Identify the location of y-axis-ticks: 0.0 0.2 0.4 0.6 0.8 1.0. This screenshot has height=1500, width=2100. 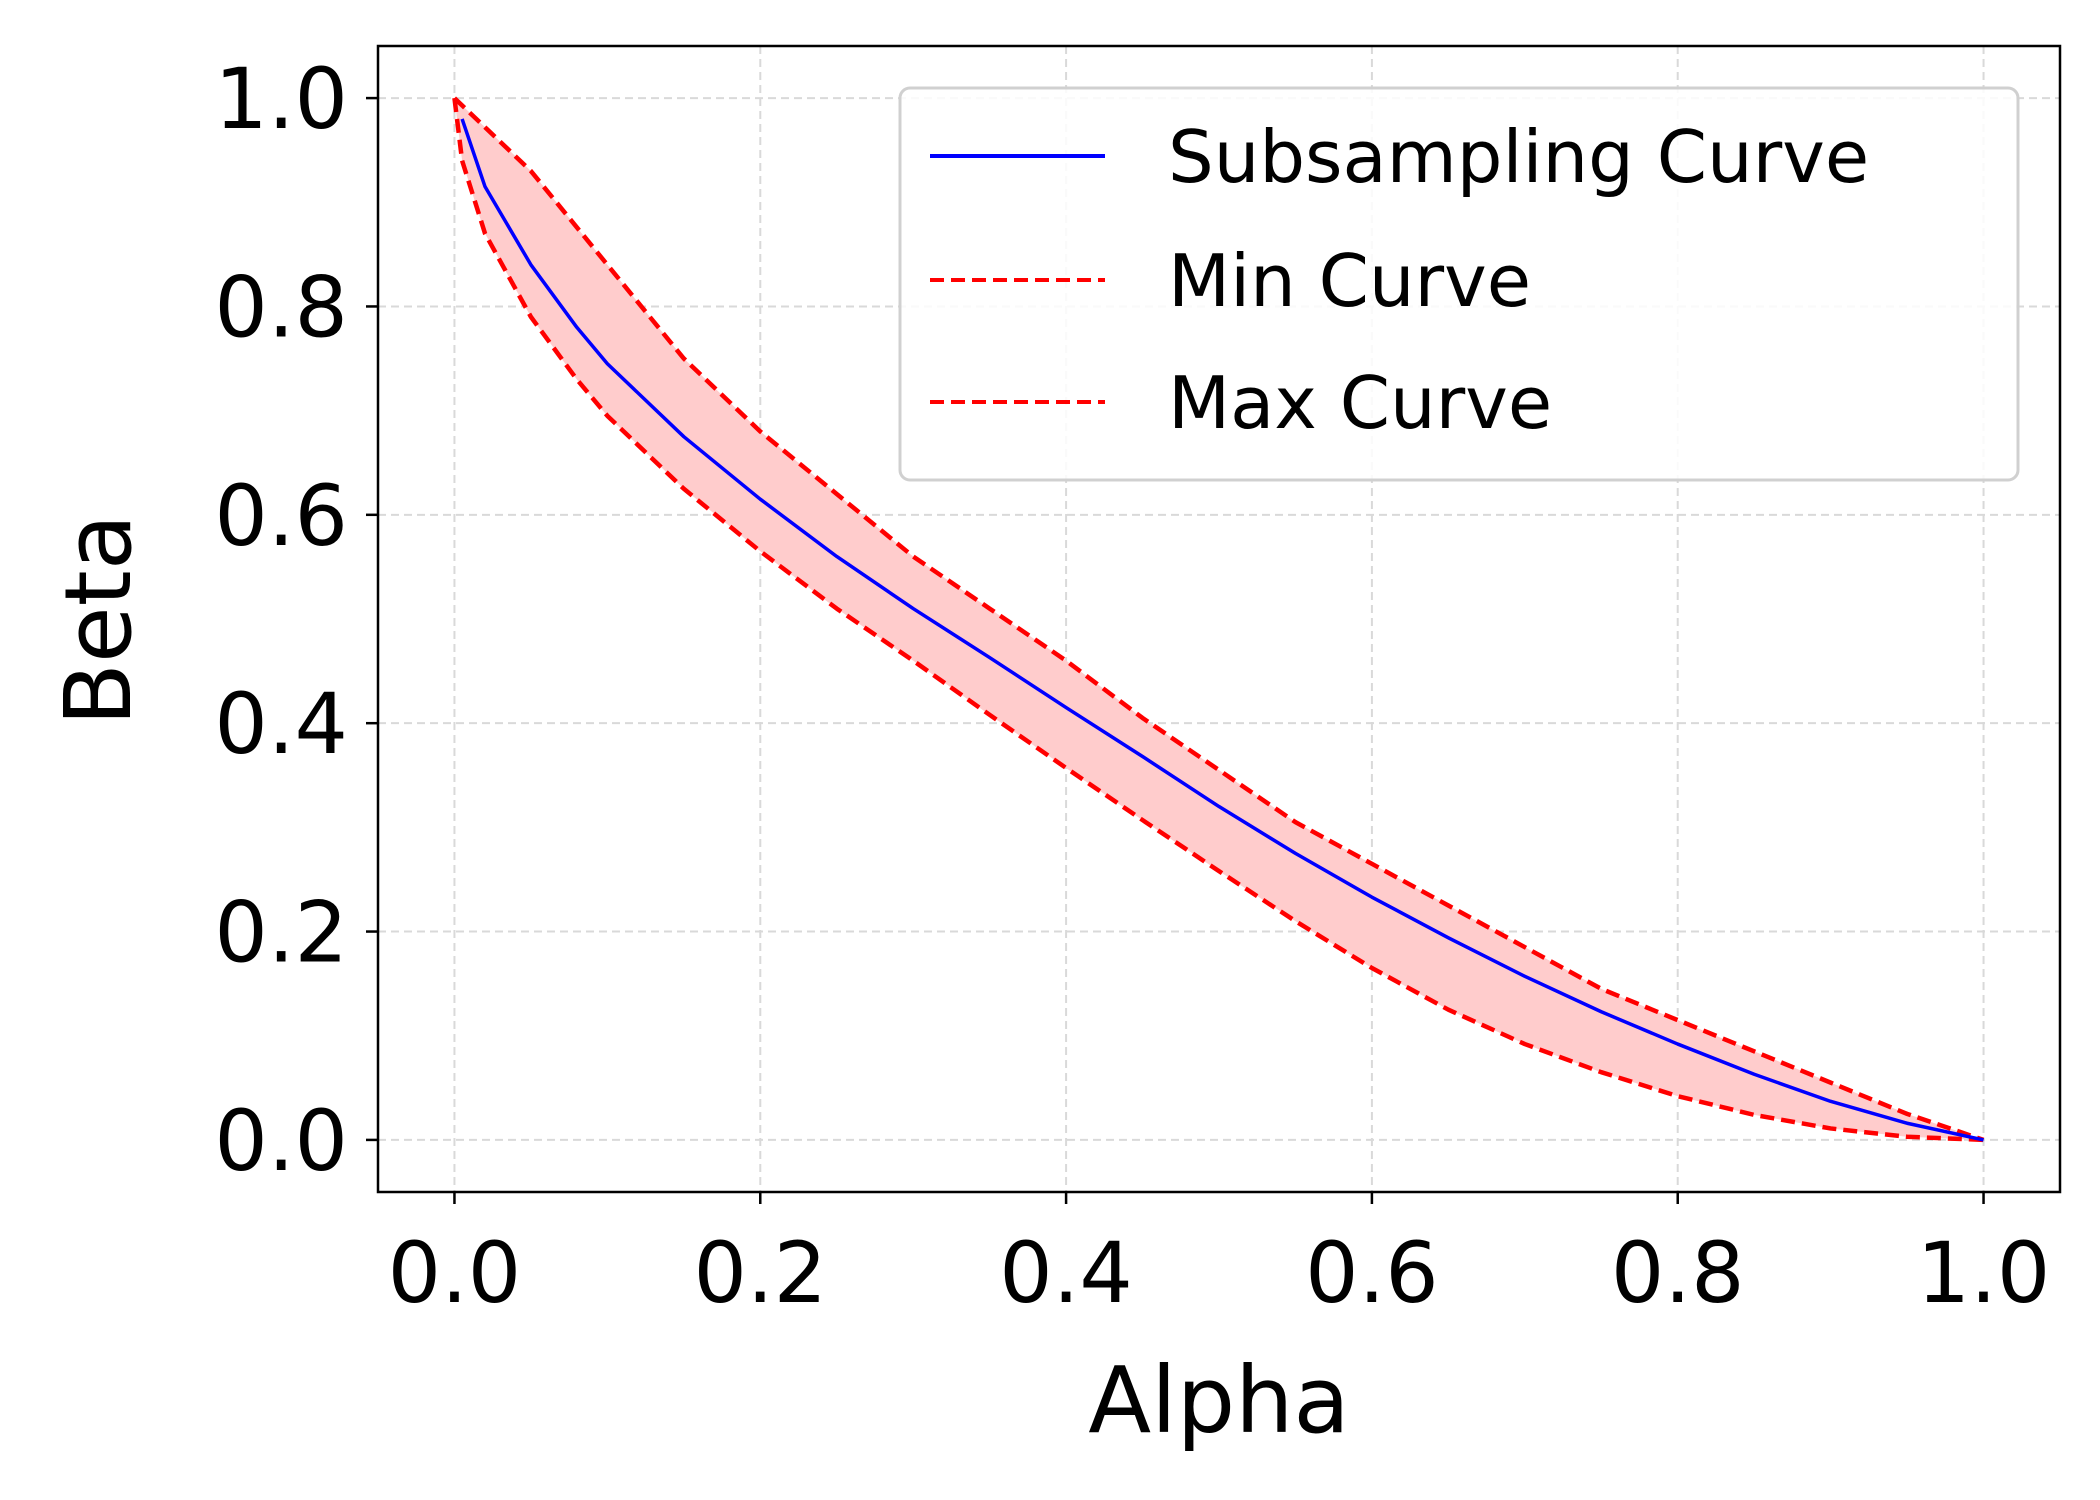
(296, 620).